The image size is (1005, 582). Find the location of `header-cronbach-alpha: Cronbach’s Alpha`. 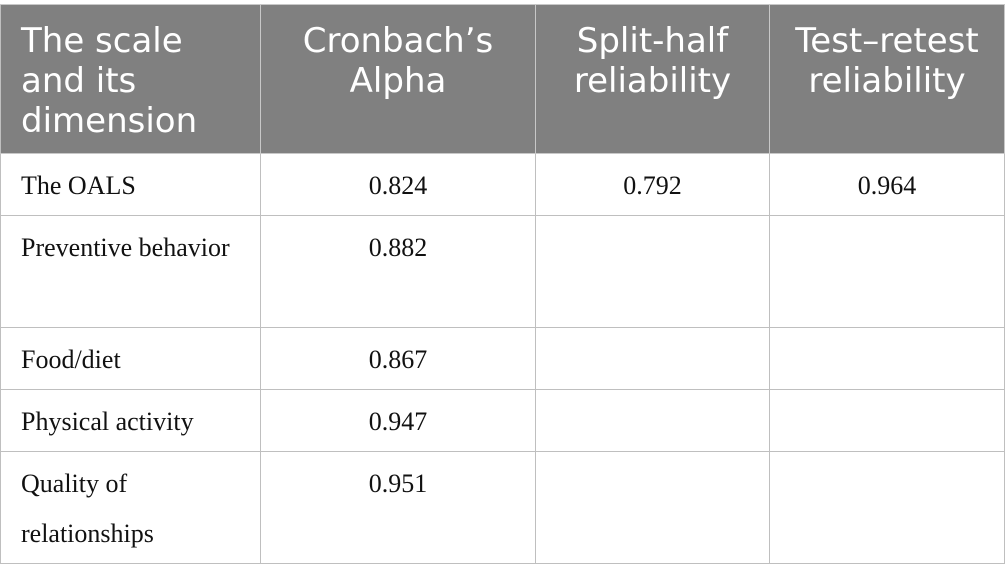

header-cronbach-alpha: Cronbach’s Alpha is located at coordinates (398, 79).